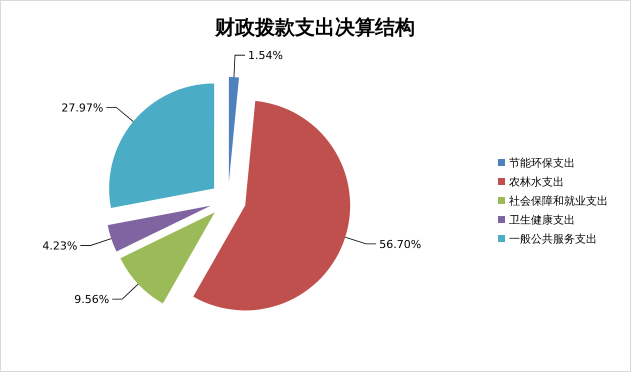  What do you see at coordinates (558, 201) in the screenshot?
I see `legend-label: 社会保障和就业支出` at bounding box center [558, 201].